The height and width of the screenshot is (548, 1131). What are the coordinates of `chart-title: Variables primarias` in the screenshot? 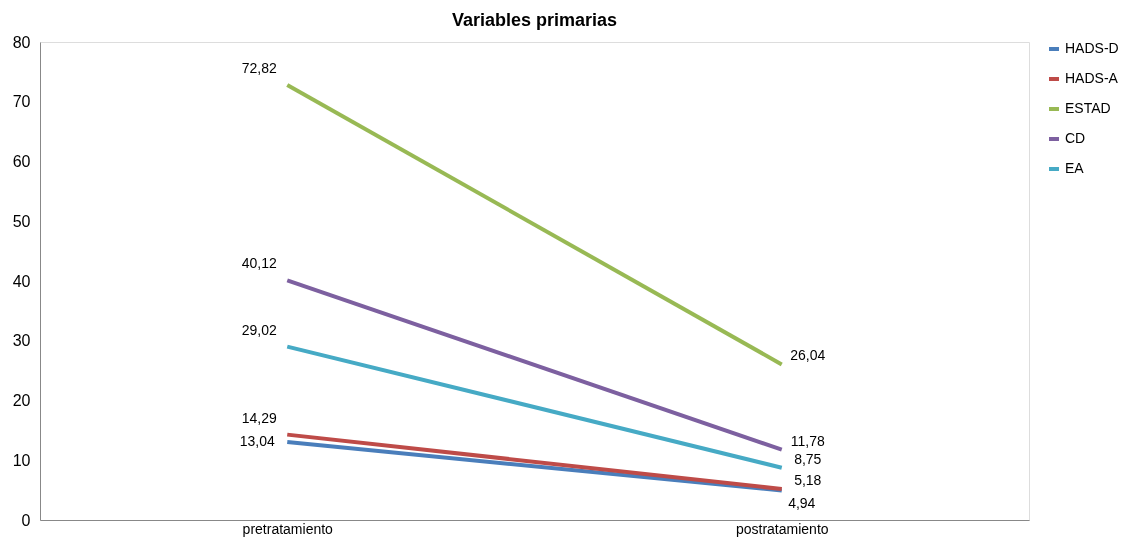 It's located at (534, 20).